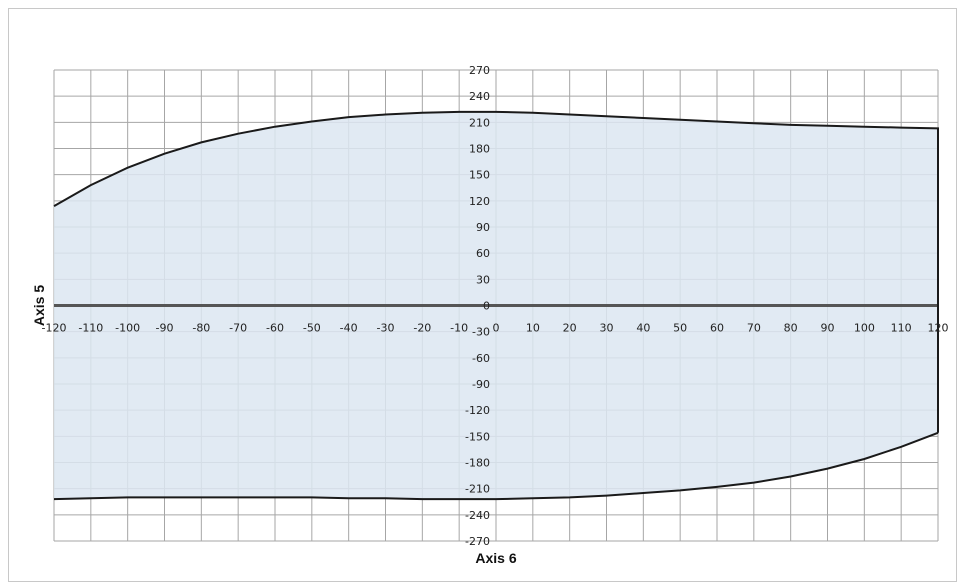 The image size is (959, 584). Describe the element at coordinates (607, 328) in the screenshot. I see `x-tick-label: 30` at that location.